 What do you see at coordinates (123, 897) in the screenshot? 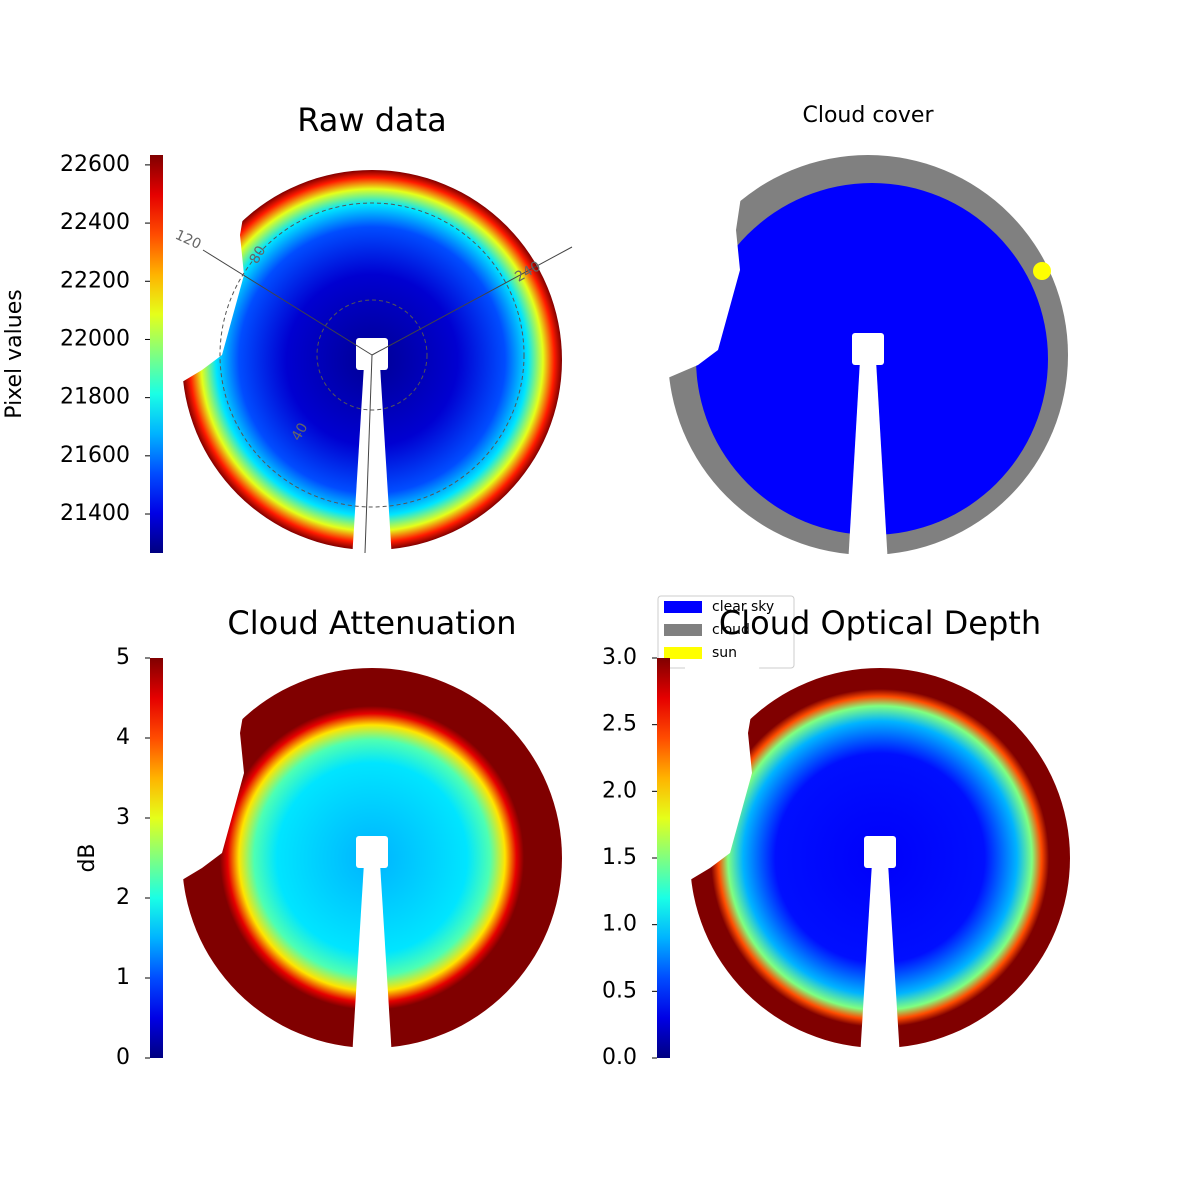
I see `colorbar-tick-label: 2` at bounding box center [123, 897].